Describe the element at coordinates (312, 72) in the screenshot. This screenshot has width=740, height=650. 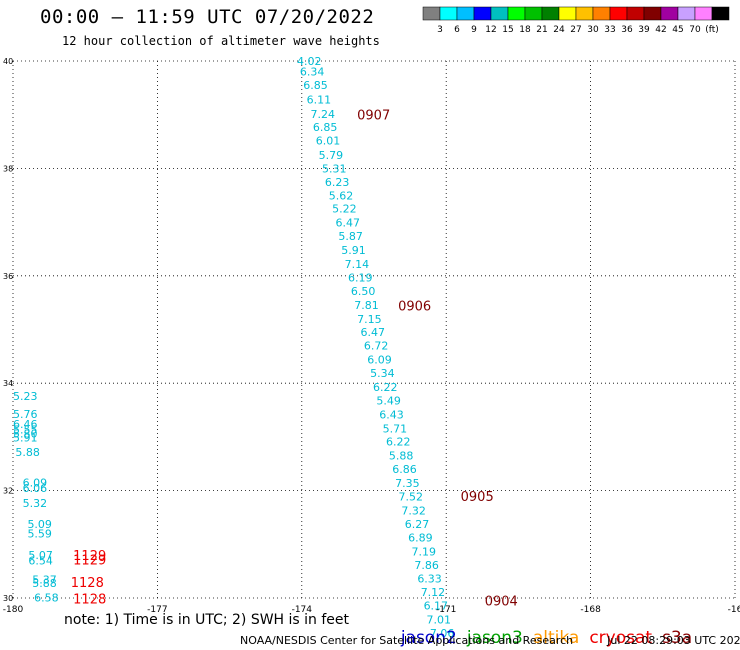
I see `swh-value-label: 6.34` at that location.